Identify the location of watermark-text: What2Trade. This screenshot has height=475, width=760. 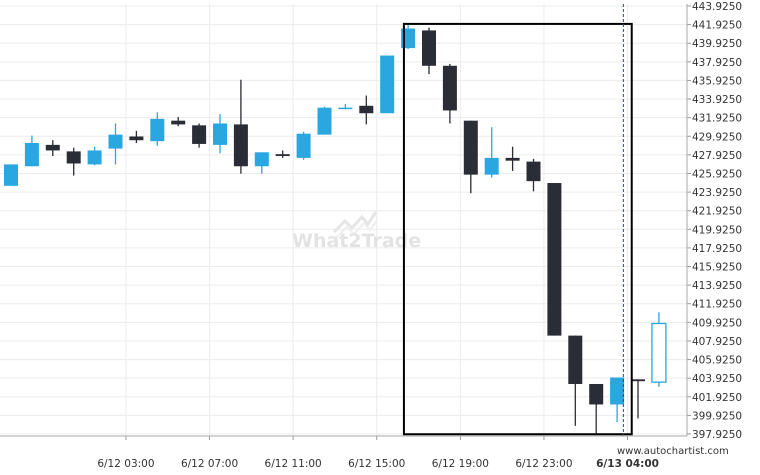
(356, 241).